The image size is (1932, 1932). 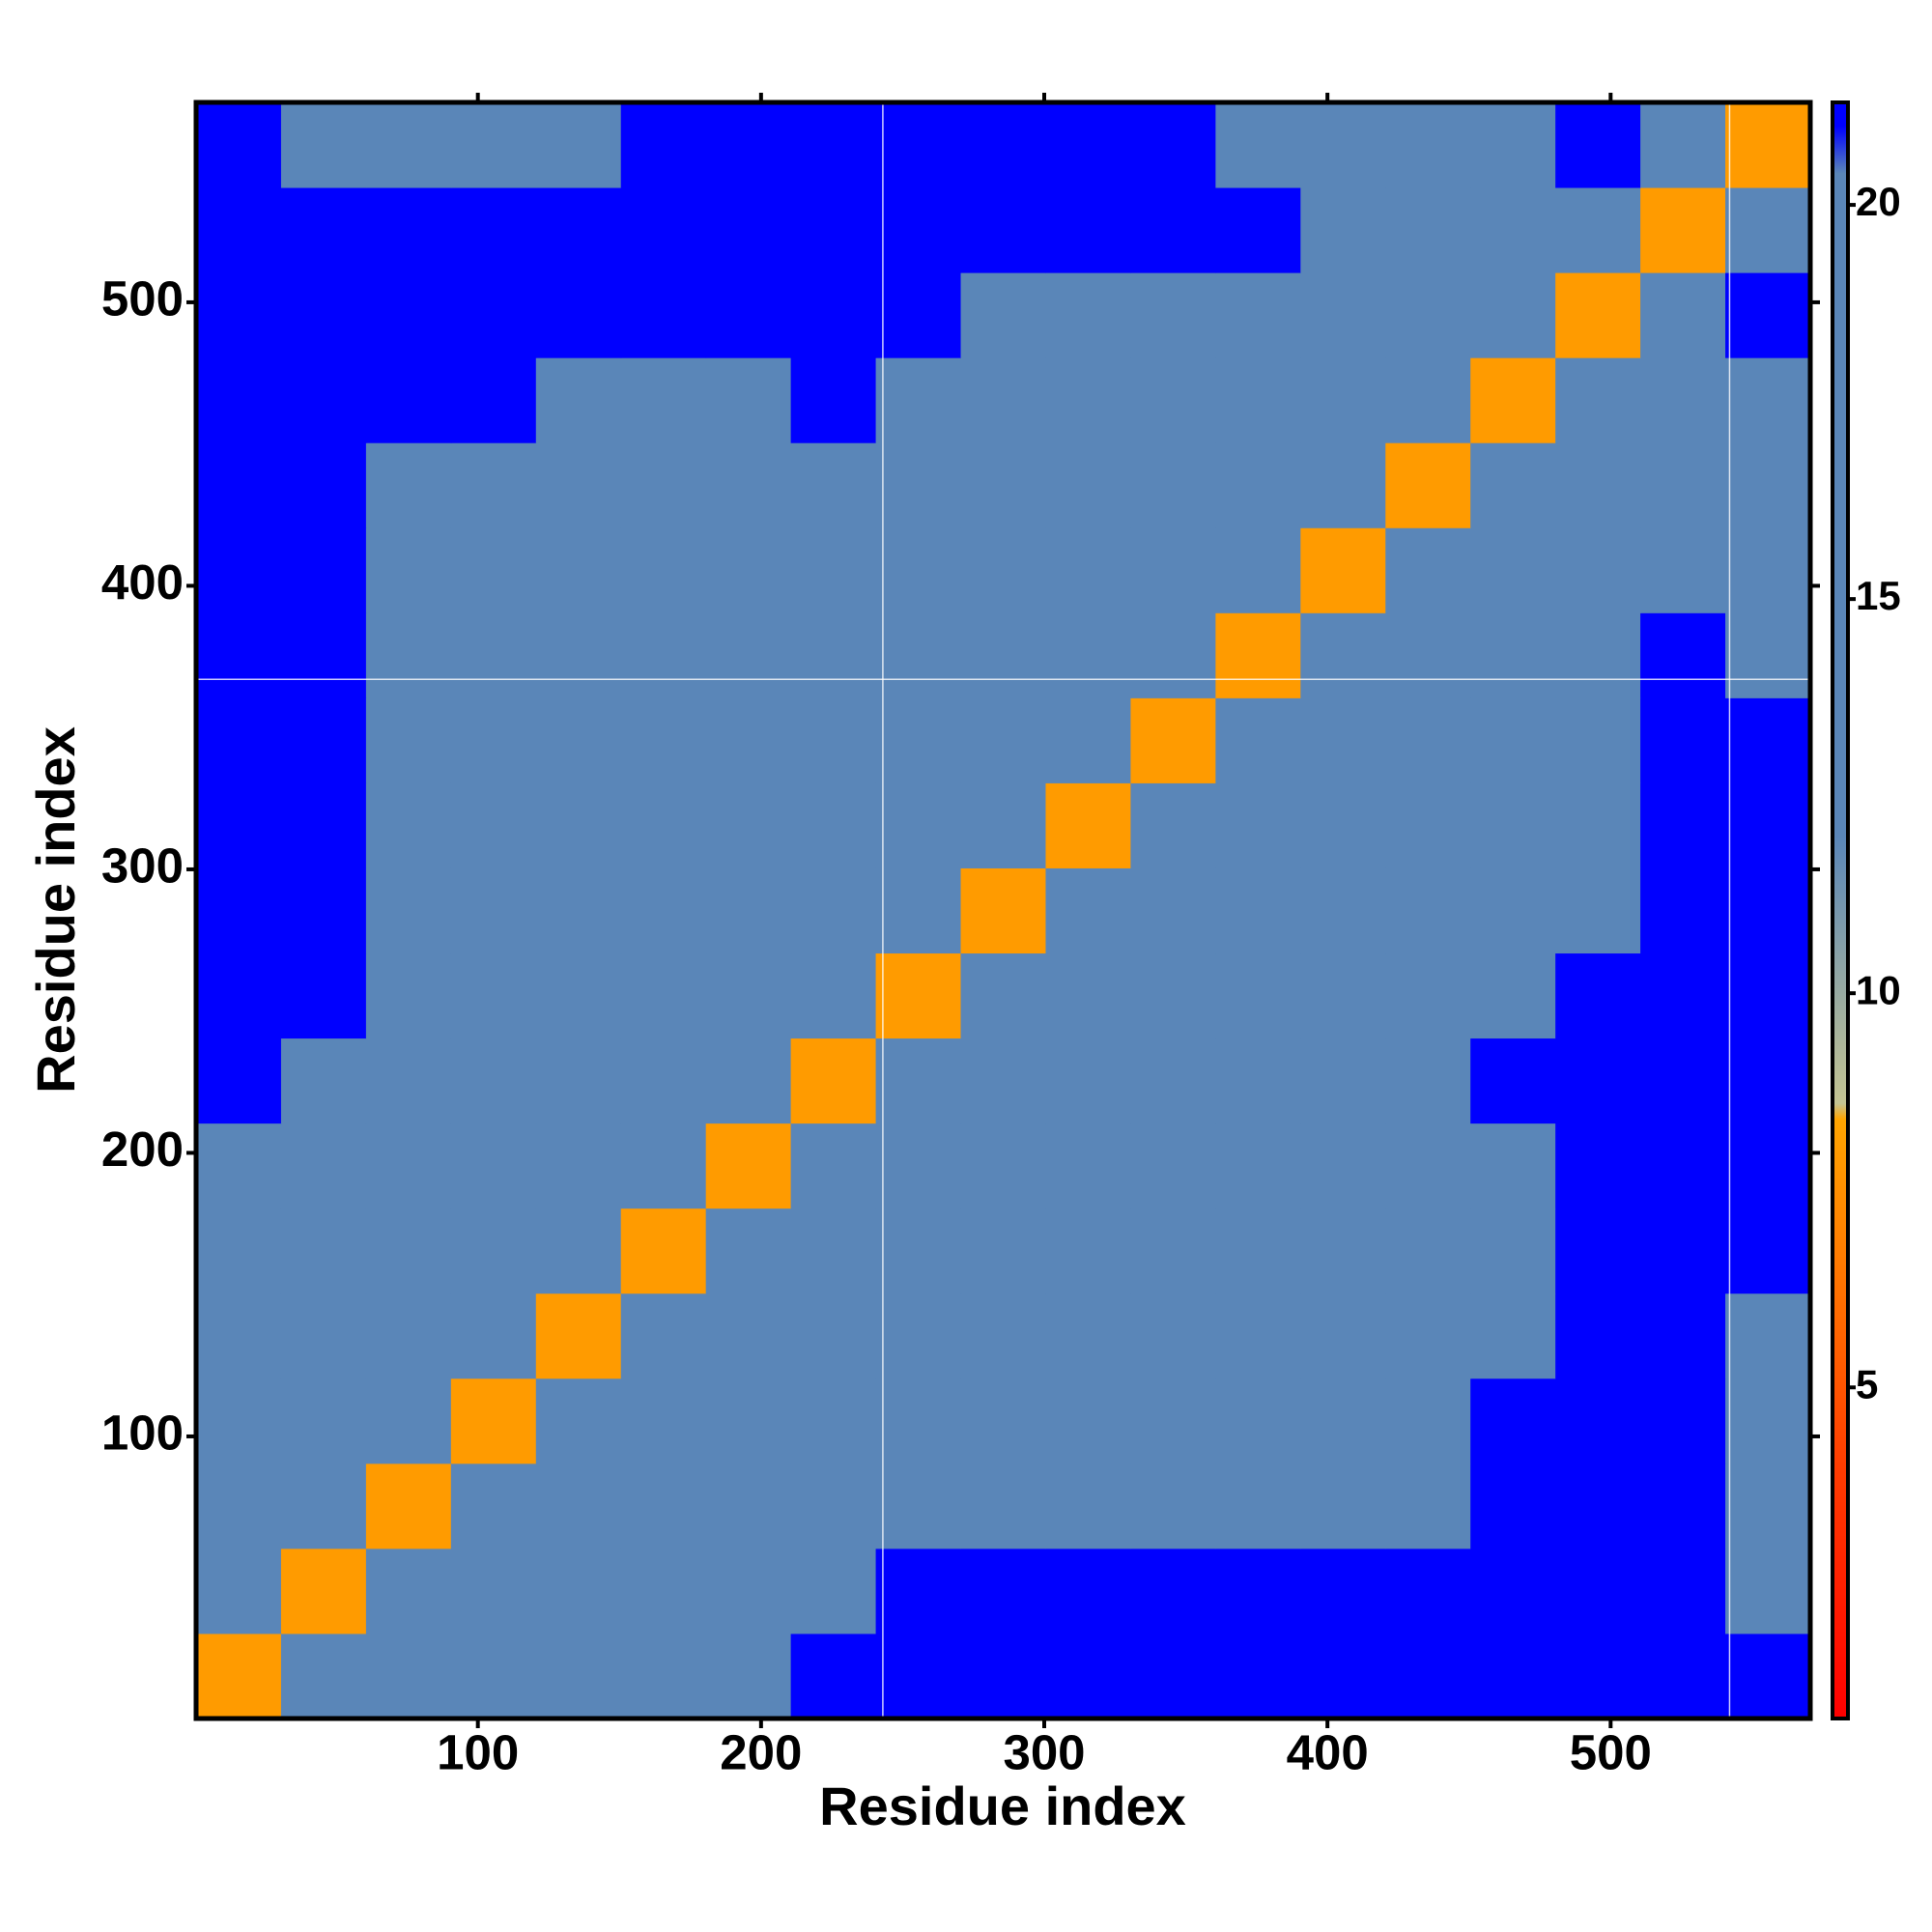 What do you see at coordinates (142, 1149) in the screenshot?
I see `y-tick-label: 200` at bounding box center [142, 1149].